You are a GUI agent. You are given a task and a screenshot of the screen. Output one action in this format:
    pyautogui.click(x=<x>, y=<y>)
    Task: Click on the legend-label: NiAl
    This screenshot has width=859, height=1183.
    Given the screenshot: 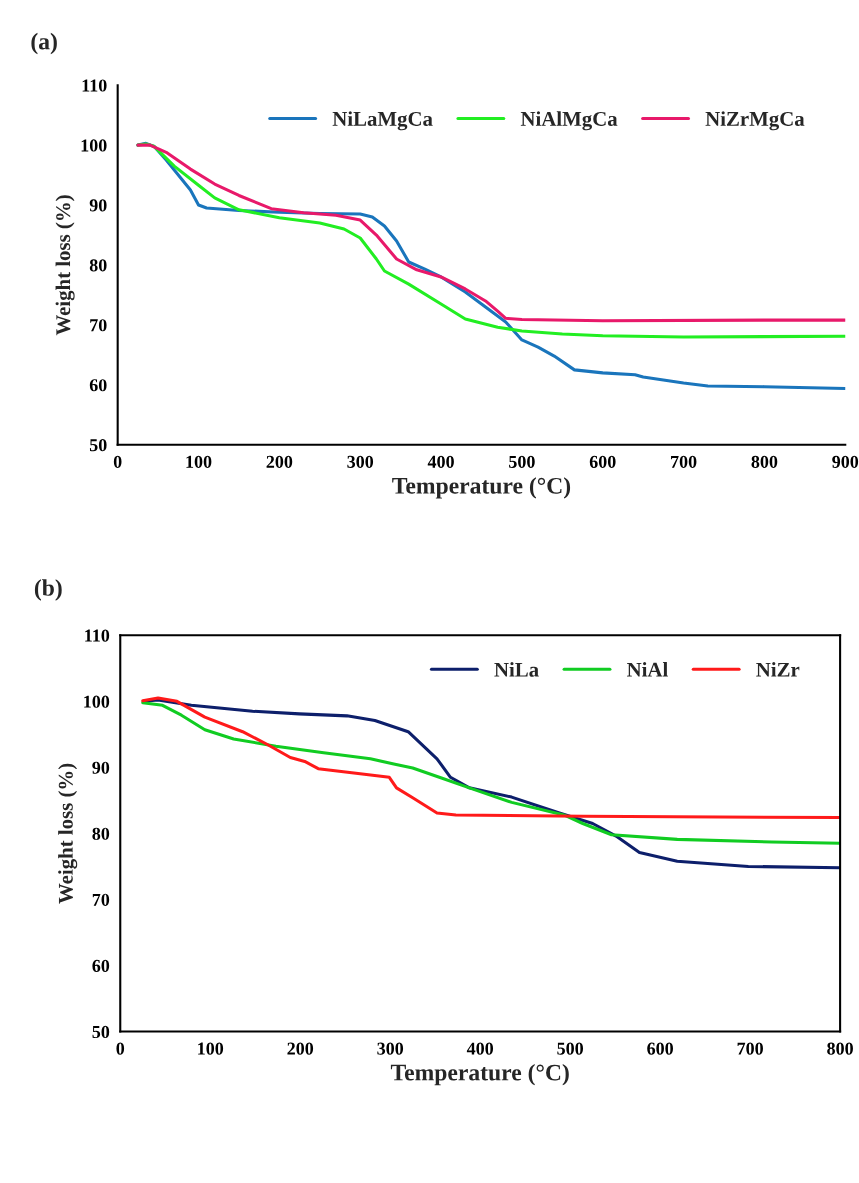 What is the action you would take?
    pyautogui.click(x=647, y=669)
    